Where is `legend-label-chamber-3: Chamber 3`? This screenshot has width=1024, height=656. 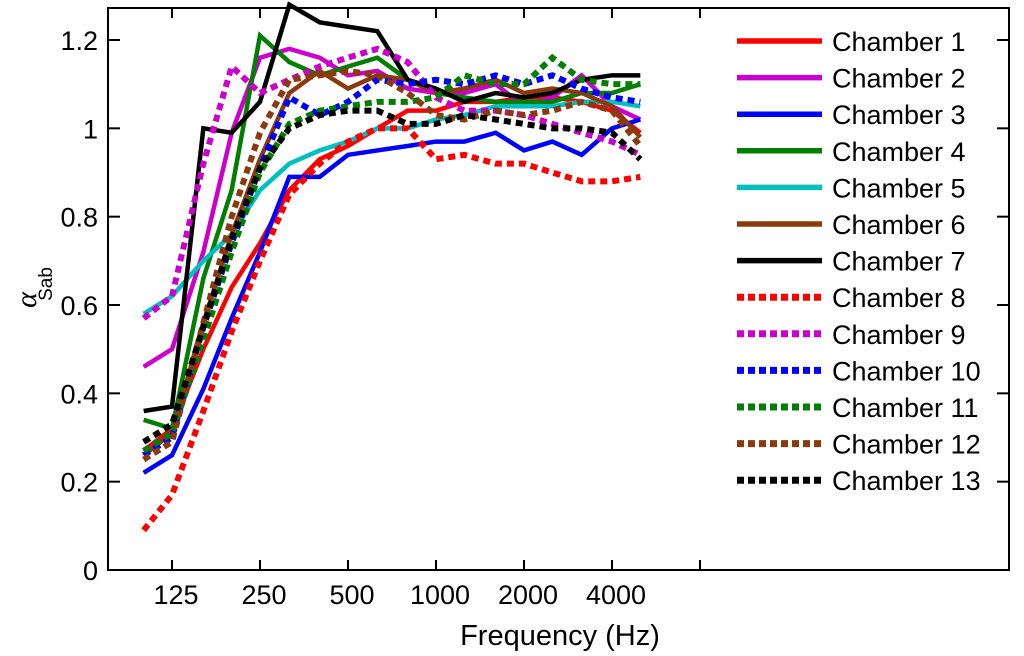
legend-label-chamber-3: Chamber 3 is located at coordinates (899, 115).